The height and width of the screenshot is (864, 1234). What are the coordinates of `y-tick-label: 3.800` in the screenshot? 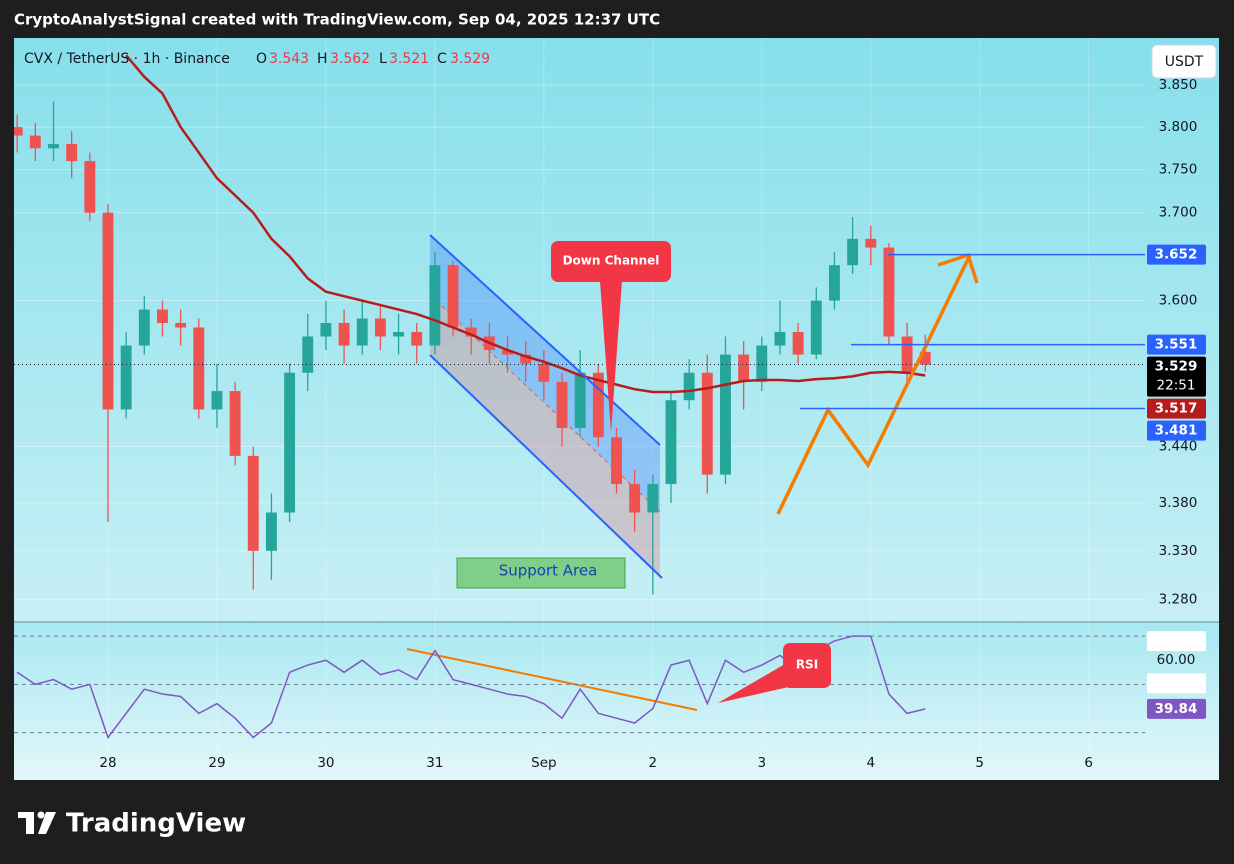 It's located at (1178, 127).